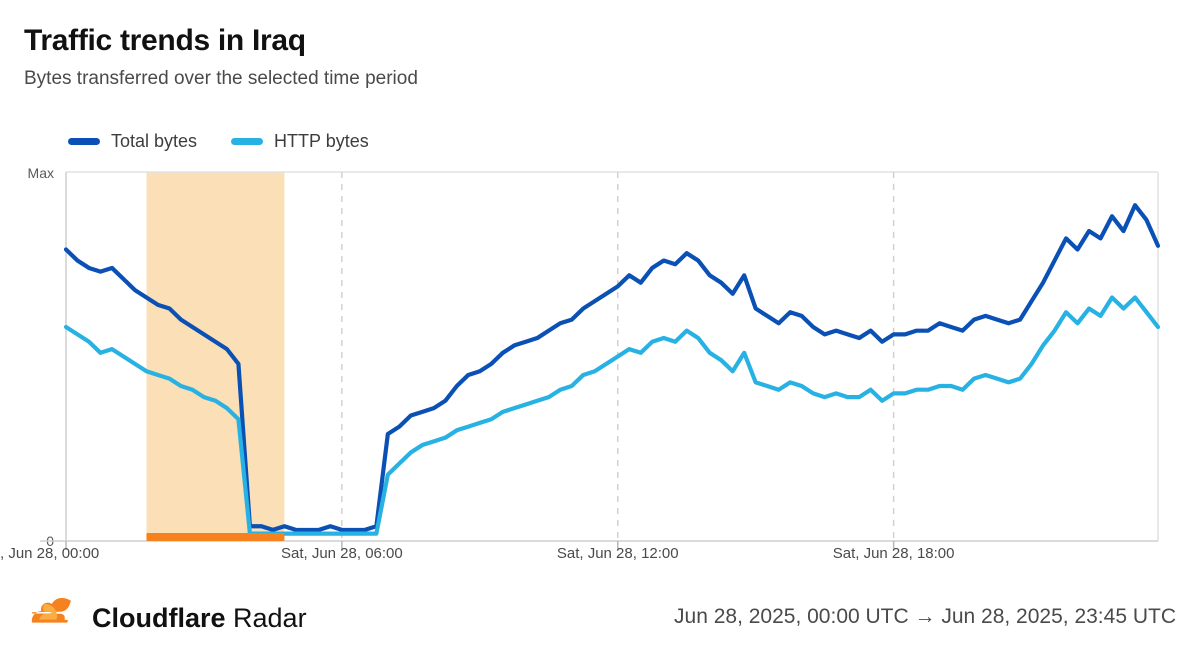  Describe the element at coordinates (49, 552) in the screenshot. I see `x-axis-tick-label-0: , Jun 28, 00:00` at that location.